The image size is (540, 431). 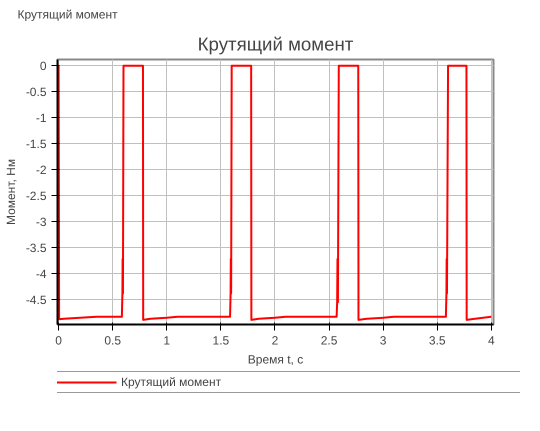 I want to click on x-tick-label: 3, so click(x=383, y=341).